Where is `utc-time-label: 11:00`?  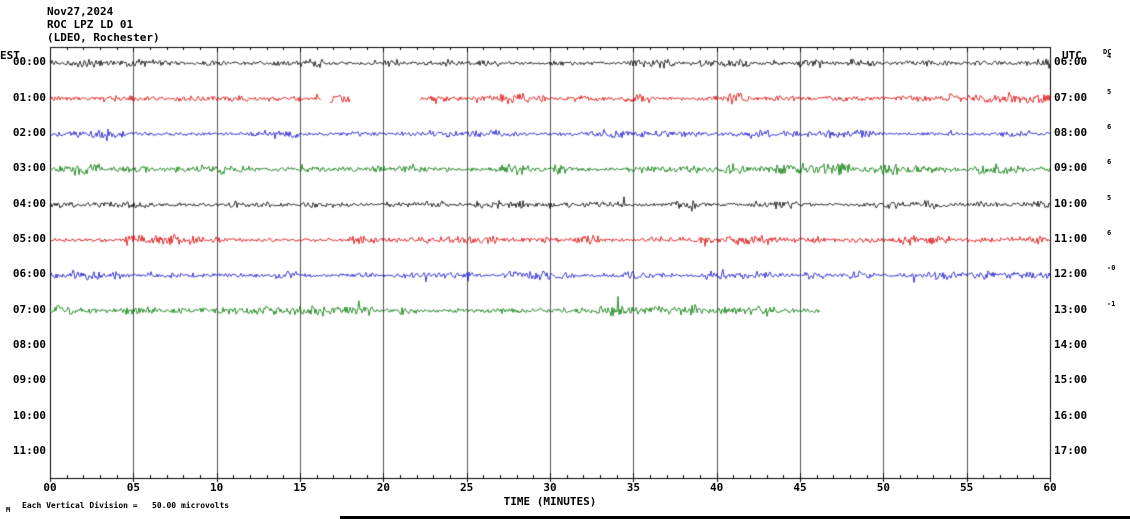
utc-time-label: 11:00 is located at coordinates (1071, 238).